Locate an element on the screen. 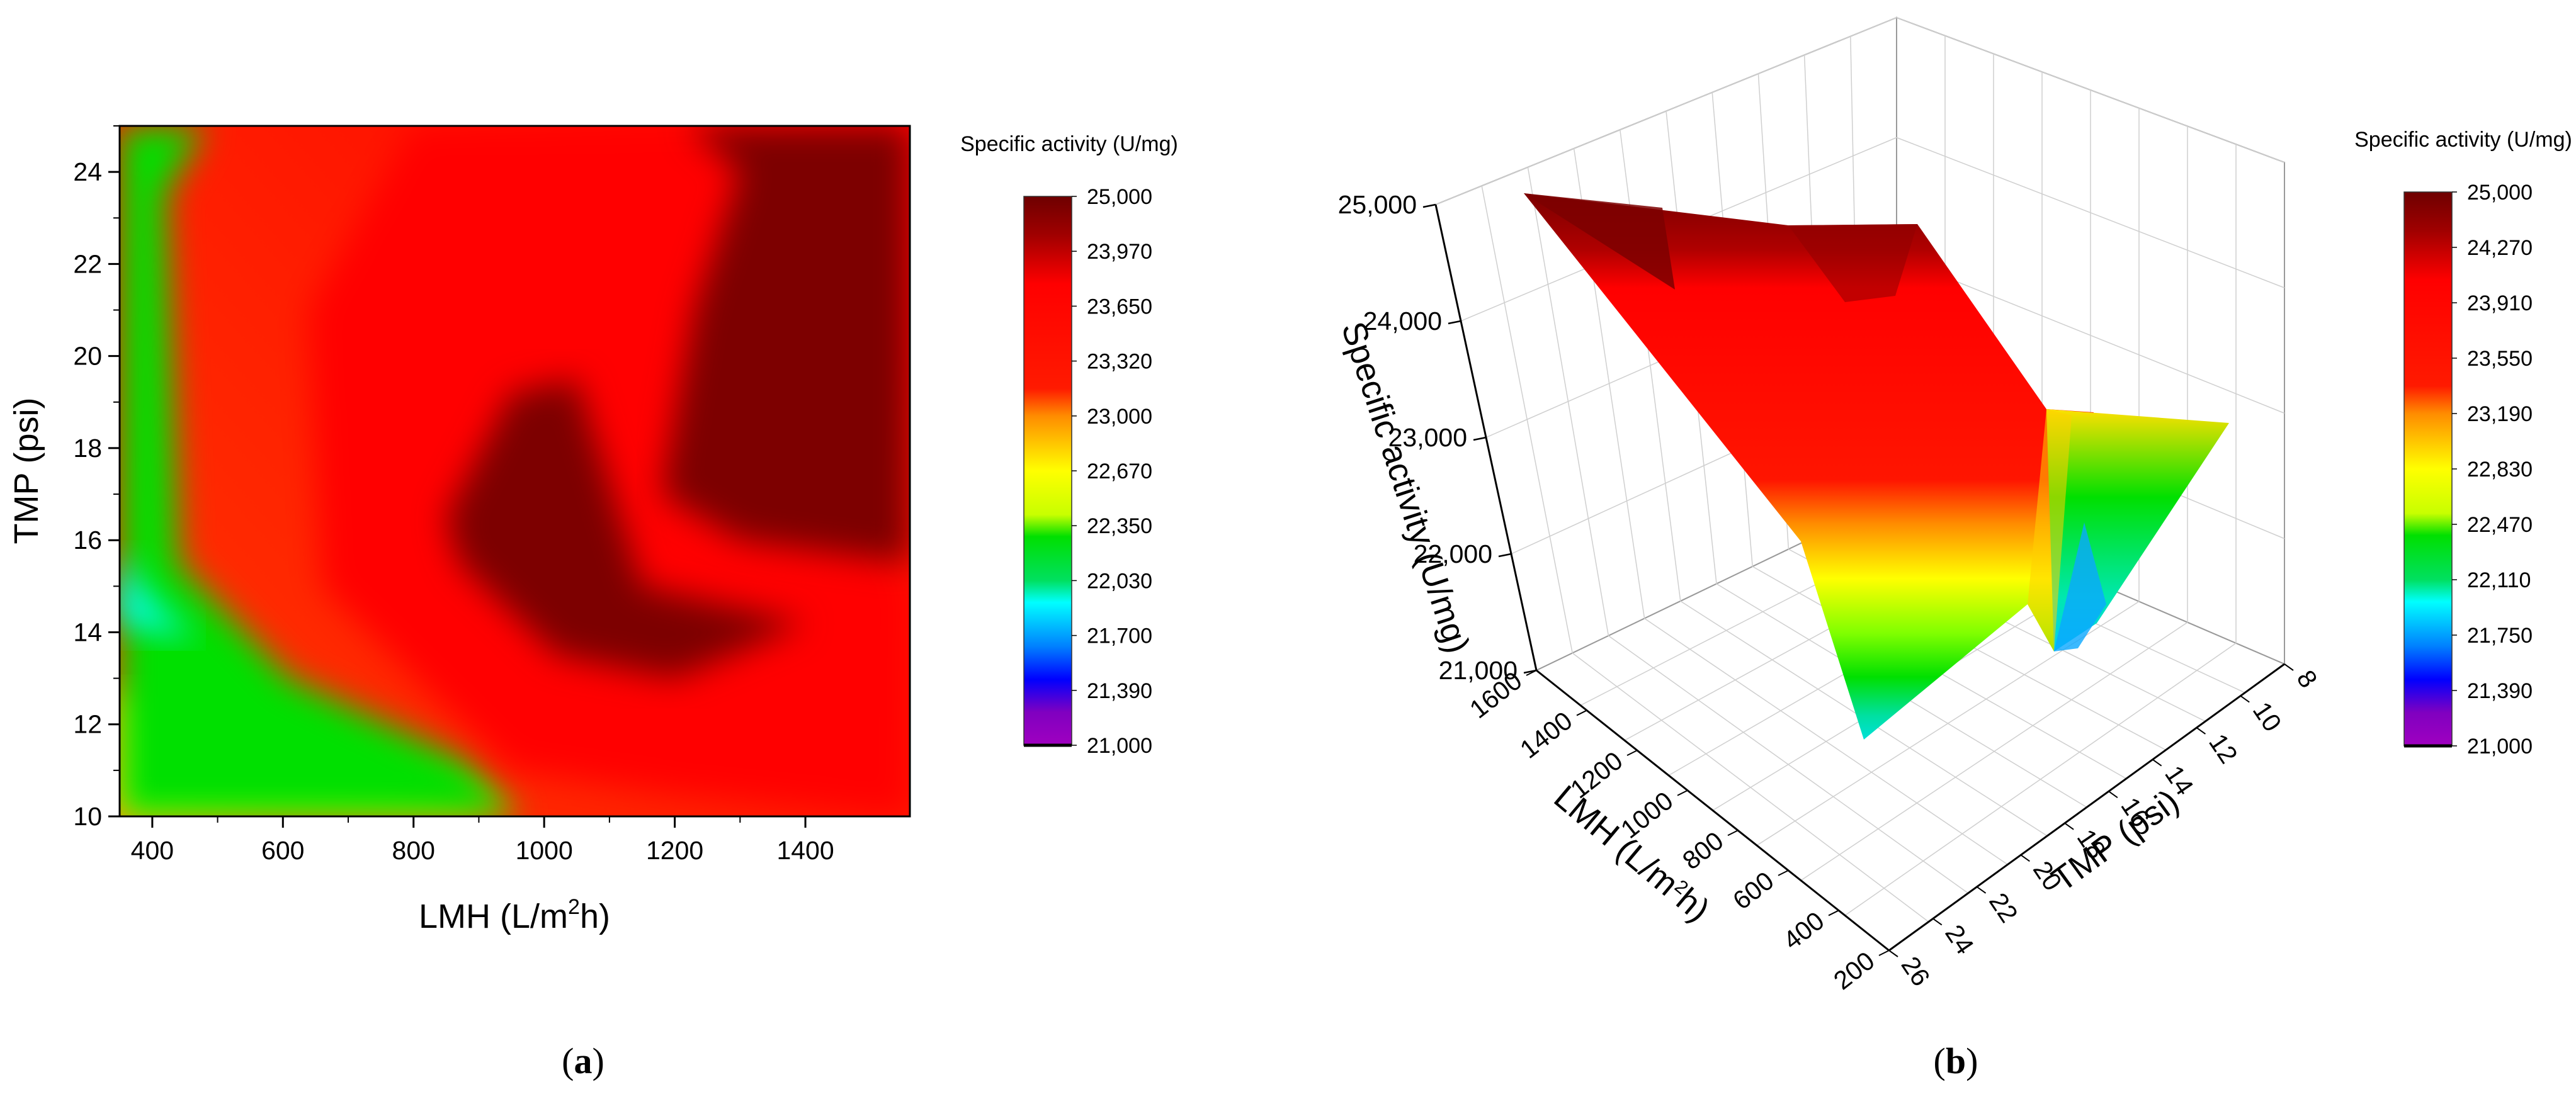 The image size is (2576, 1099). colorbar-tick-label: 23,650 is located at coordinates (1119, 306).